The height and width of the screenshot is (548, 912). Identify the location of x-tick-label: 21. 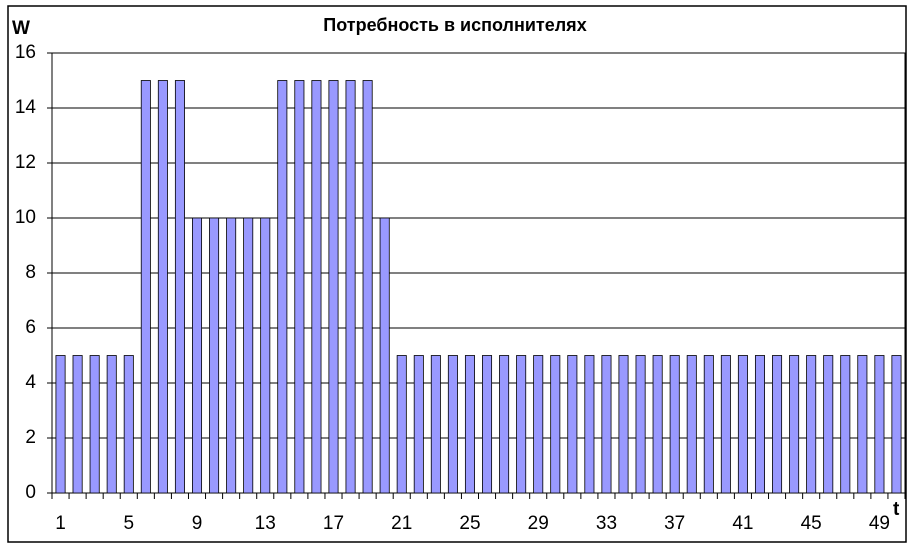
(401, 523).